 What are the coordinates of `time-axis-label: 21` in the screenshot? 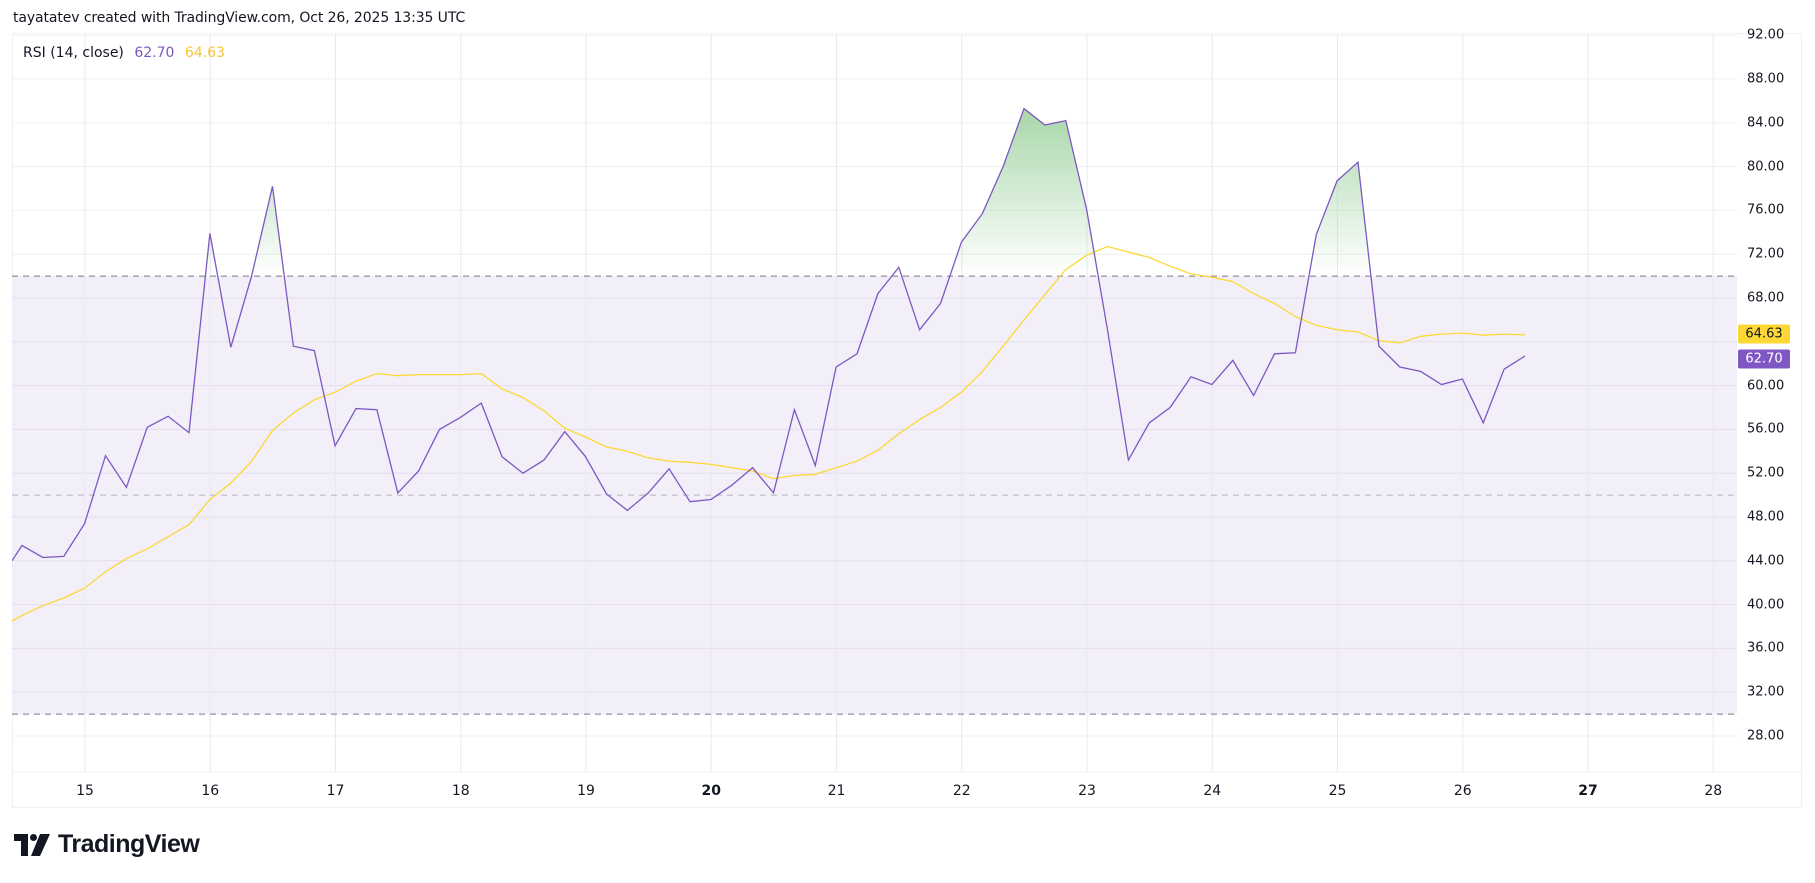 It's located at (836, 791).